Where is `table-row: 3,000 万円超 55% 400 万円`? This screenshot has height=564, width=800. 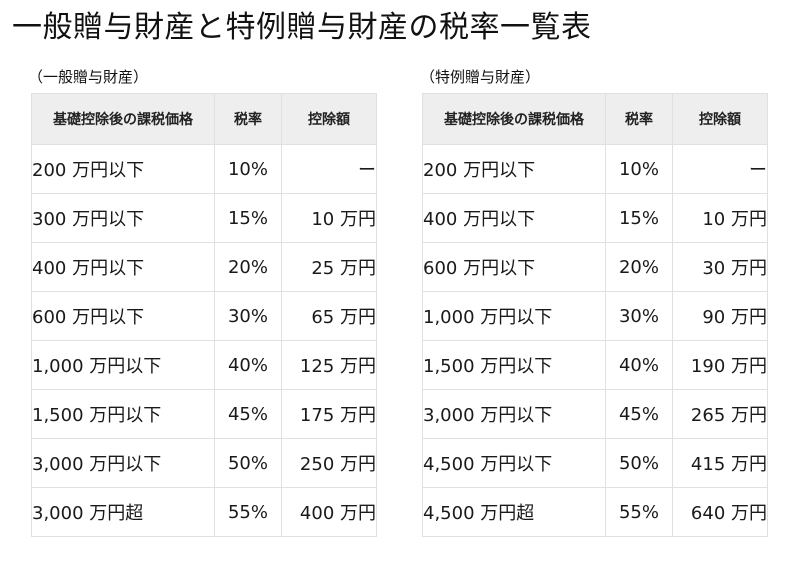
table-row: 3,000 万円超 55% 400 万円 is located at coordinates (204, 512).